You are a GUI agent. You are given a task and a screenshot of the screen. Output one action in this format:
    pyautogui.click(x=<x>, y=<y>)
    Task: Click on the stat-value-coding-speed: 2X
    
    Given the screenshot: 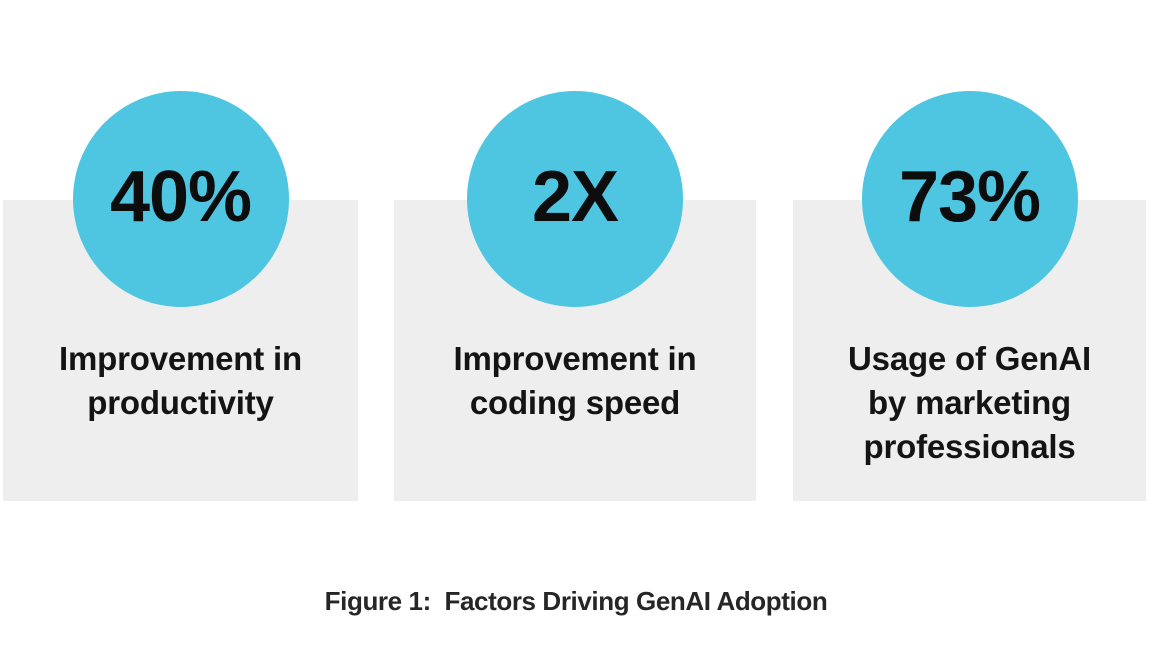 What is the action you would take?
    pyautogui.click(x=575, y=197)
    